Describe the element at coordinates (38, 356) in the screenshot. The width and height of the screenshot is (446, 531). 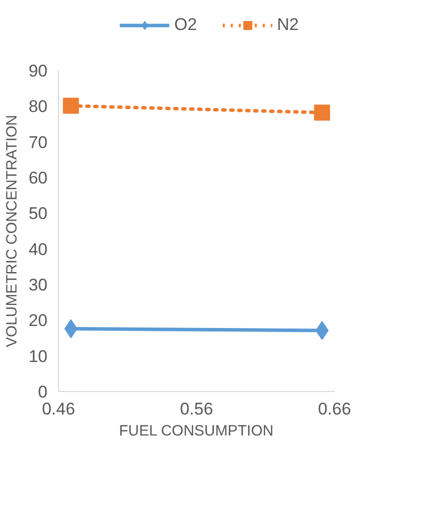
I see `y-tick-label: 10` at that location.